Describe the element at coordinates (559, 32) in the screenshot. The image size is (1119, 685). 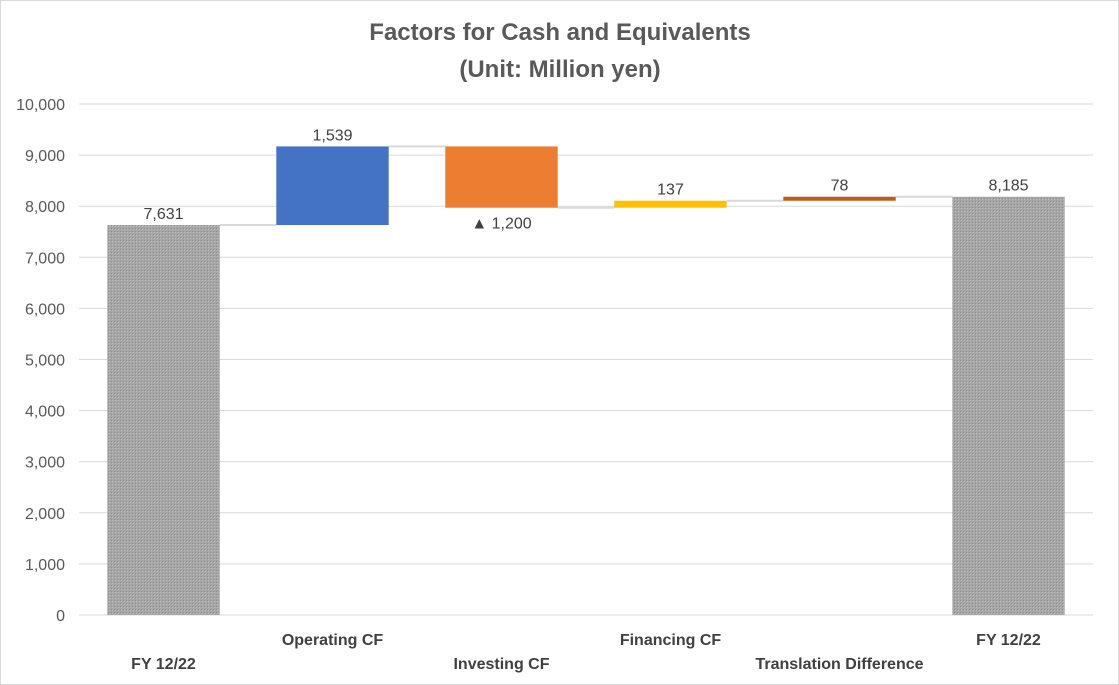
I see `chart-title: Factors for Cash and Equivalents` at that location.